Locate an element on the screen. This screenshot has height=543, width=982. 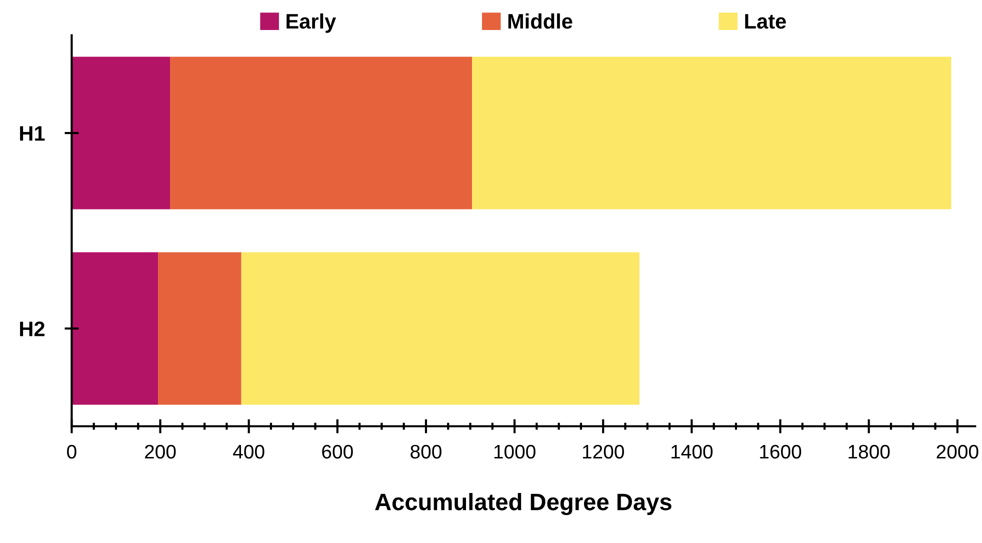
x-tick-label: 800 is located at coordinates (426, 451).